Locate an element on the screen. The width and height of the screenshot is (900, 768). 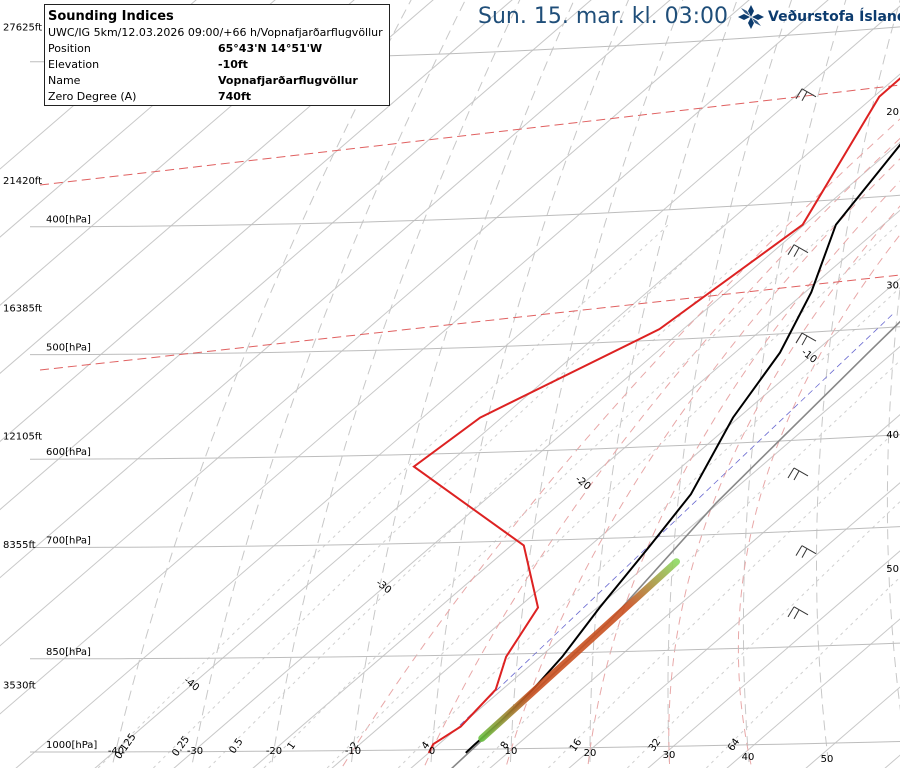
height-tick-label: 12105ft is located at coordinates (22, 437).